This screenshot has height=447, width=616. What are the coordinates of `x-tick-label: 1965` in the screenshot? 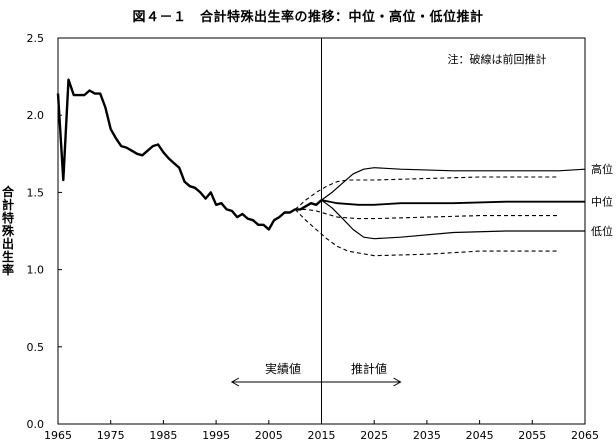 It's located at (58, 435).